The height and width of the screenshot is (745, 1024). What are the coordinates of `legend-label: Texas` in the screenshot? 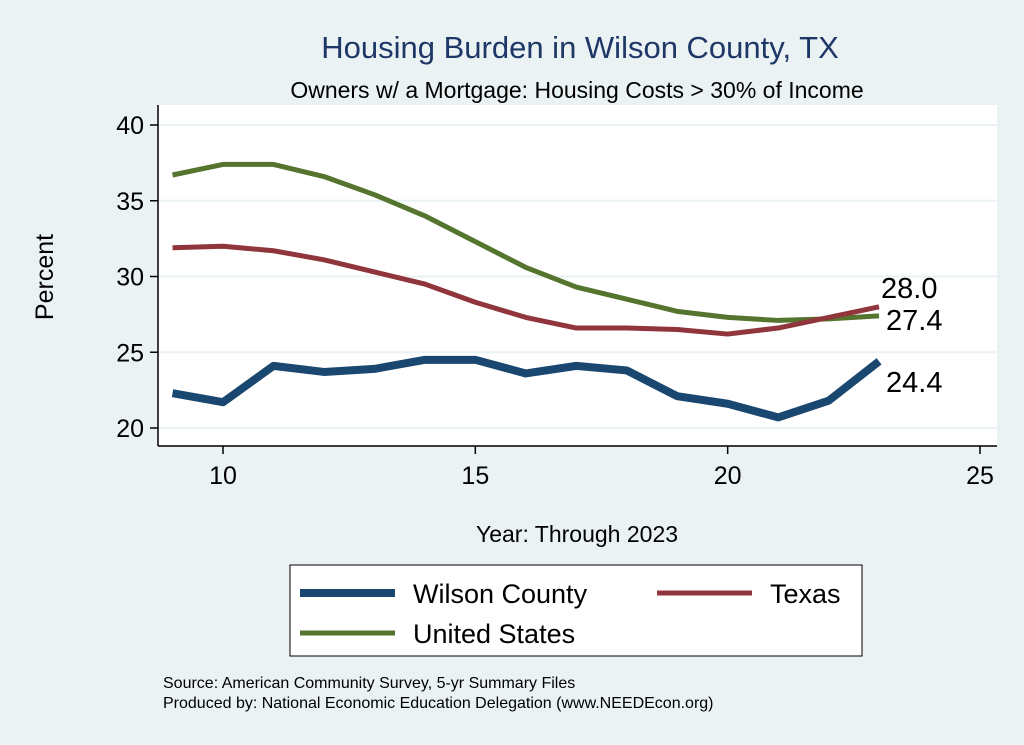 It's located at (805, 594).